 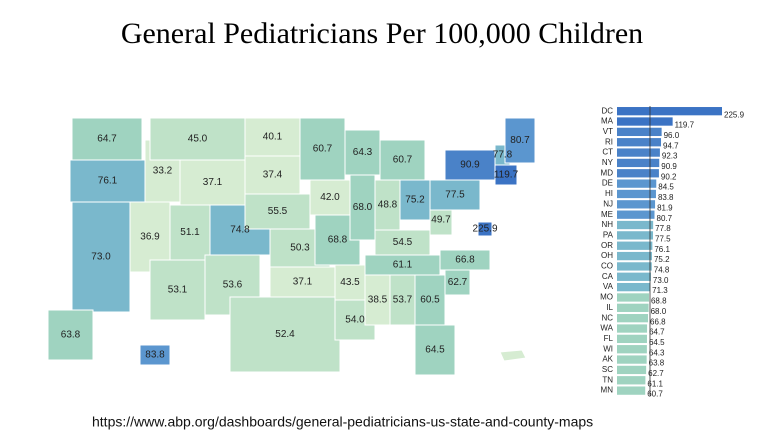 I want to click on state-label: 36.9, so click(x=150, y=237).